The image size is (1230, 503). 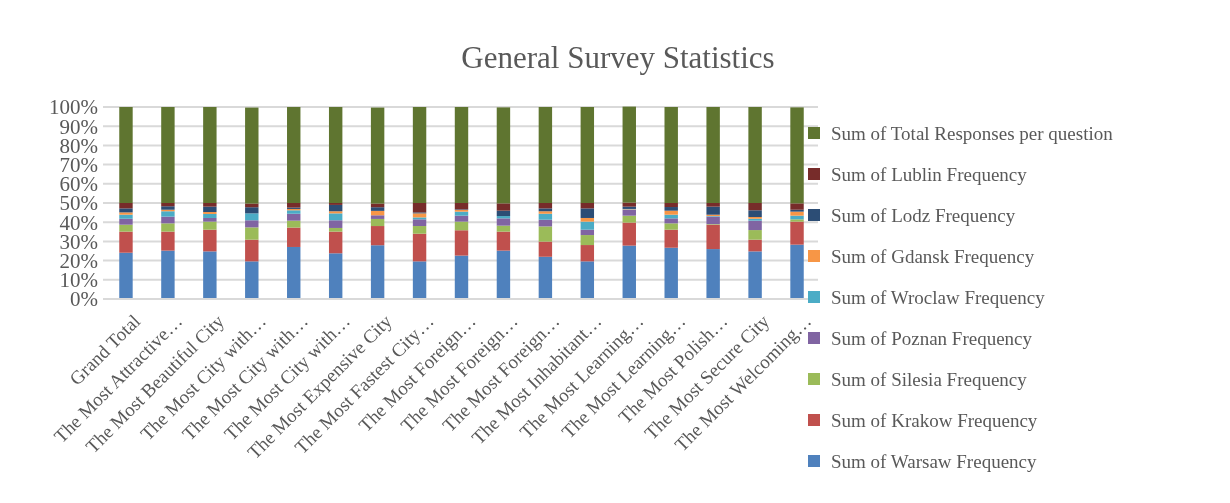 What do you see at coordinates (972, 133) in the screenshot?
I see `legend-label: Sum of Total Responses per question` at bounding box center [972, 133].